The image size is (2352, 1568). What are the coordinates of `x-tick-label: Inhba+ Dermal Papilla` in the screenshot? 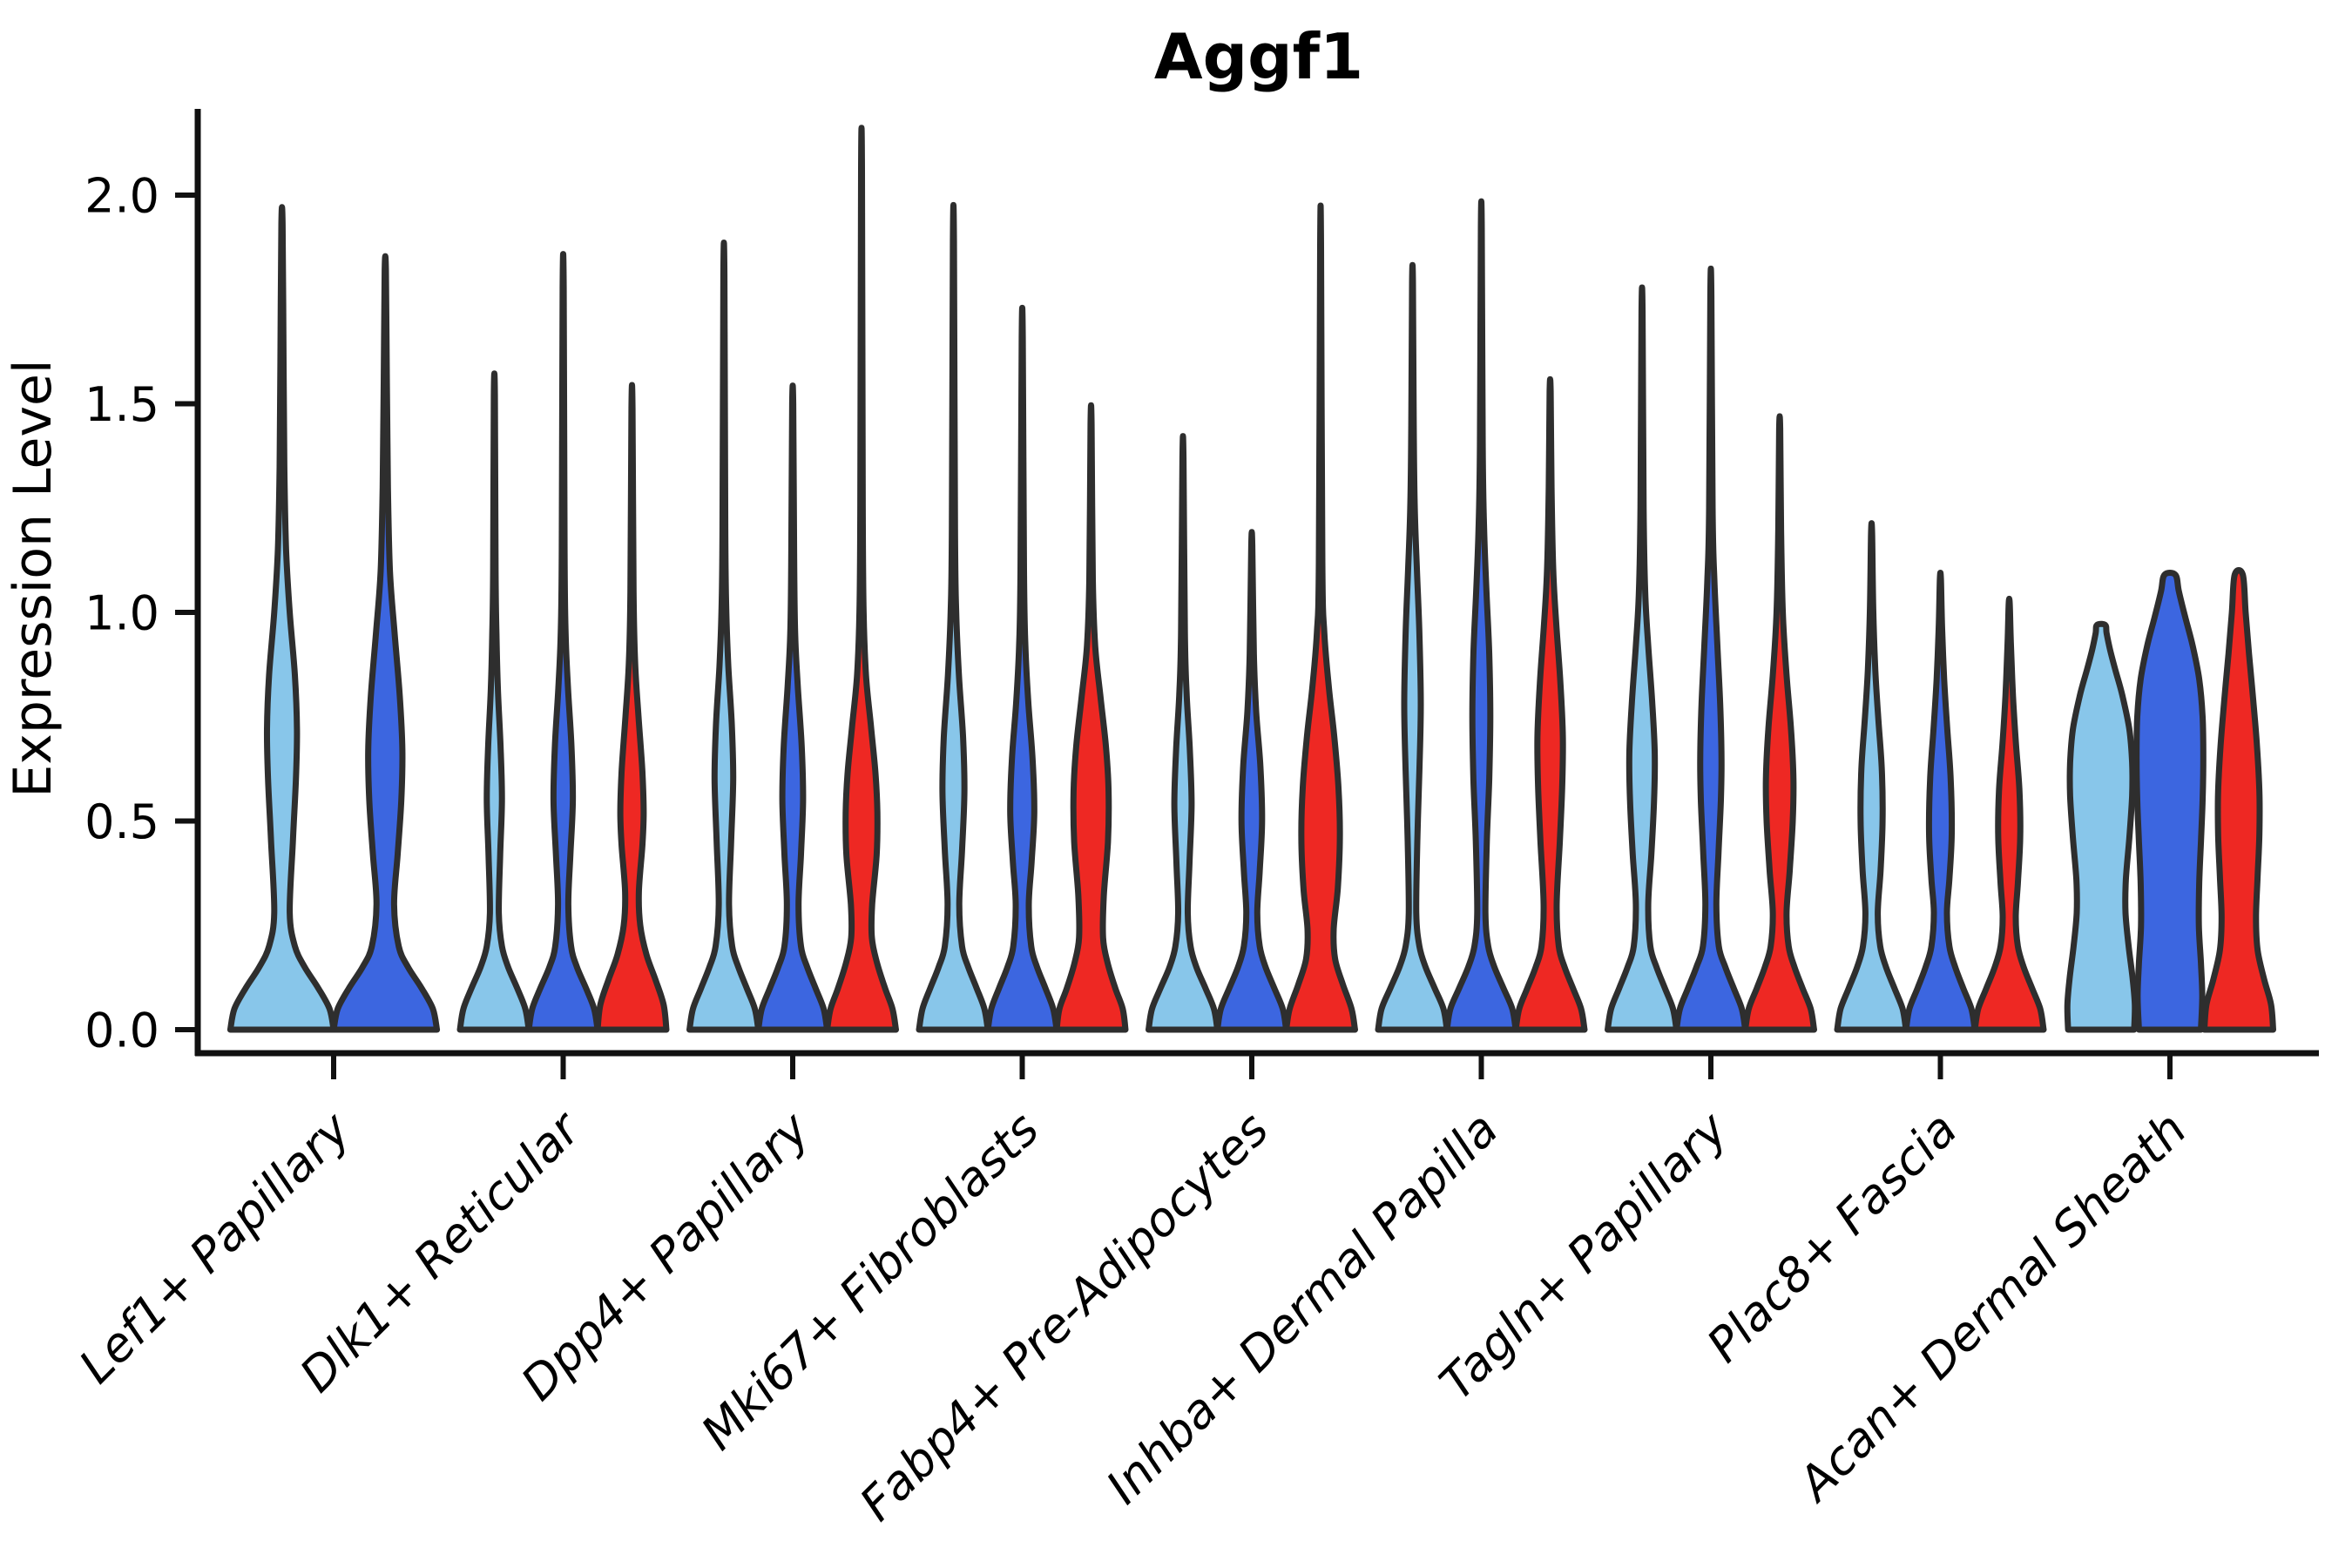 It's located at (1302, 1309).